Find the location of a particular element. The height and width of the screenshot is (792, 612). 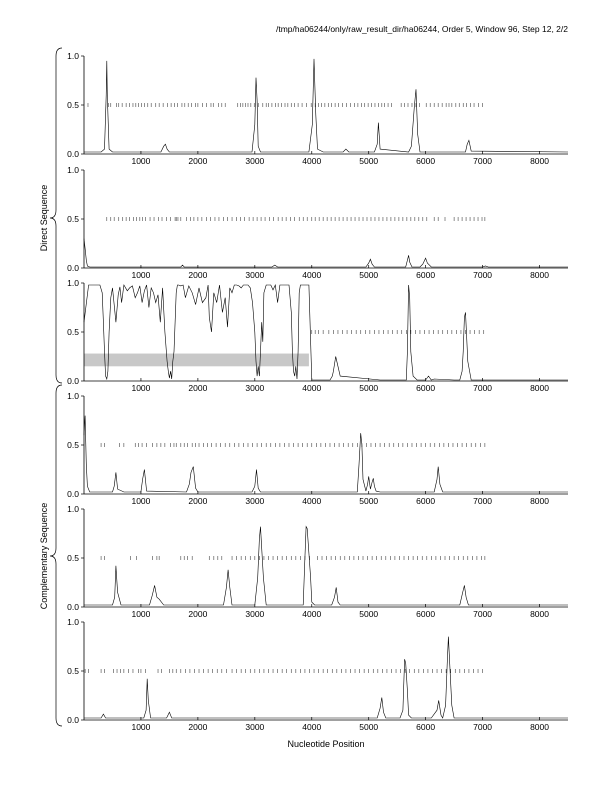

x-axis-title: Nucleotide Position is located at coordinates (325, 744).